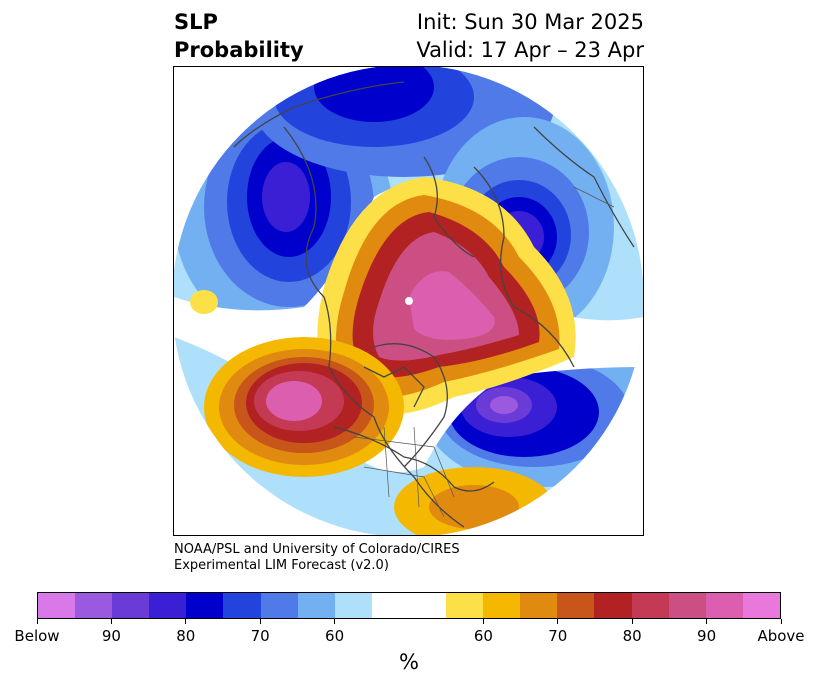 The image size is (819, 686). Describe the element at coordinates (37, 636) in the screenshot. I see `colorbar-tick-label: Below` at that location.